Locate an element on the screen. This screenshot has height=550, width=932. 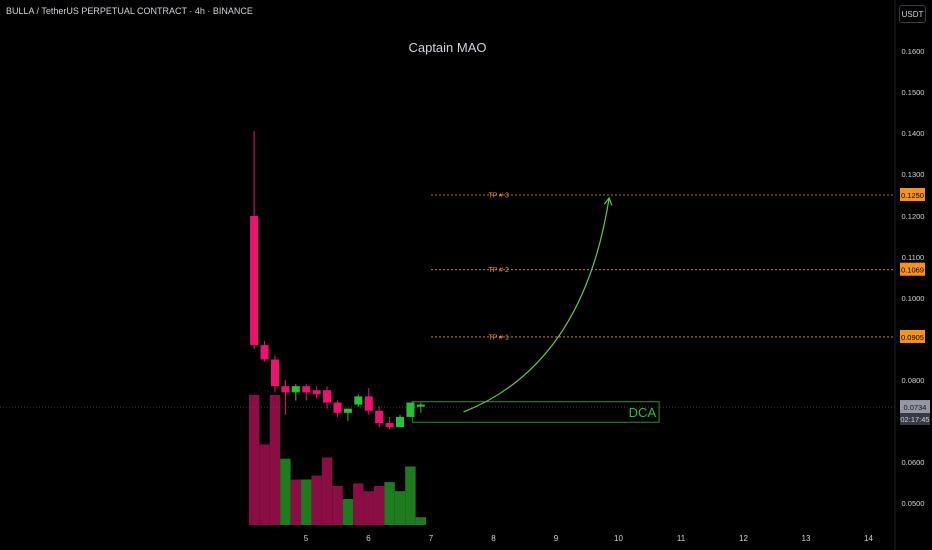
y-tick-label: 0.0600 is located at coordinates (913, 462).